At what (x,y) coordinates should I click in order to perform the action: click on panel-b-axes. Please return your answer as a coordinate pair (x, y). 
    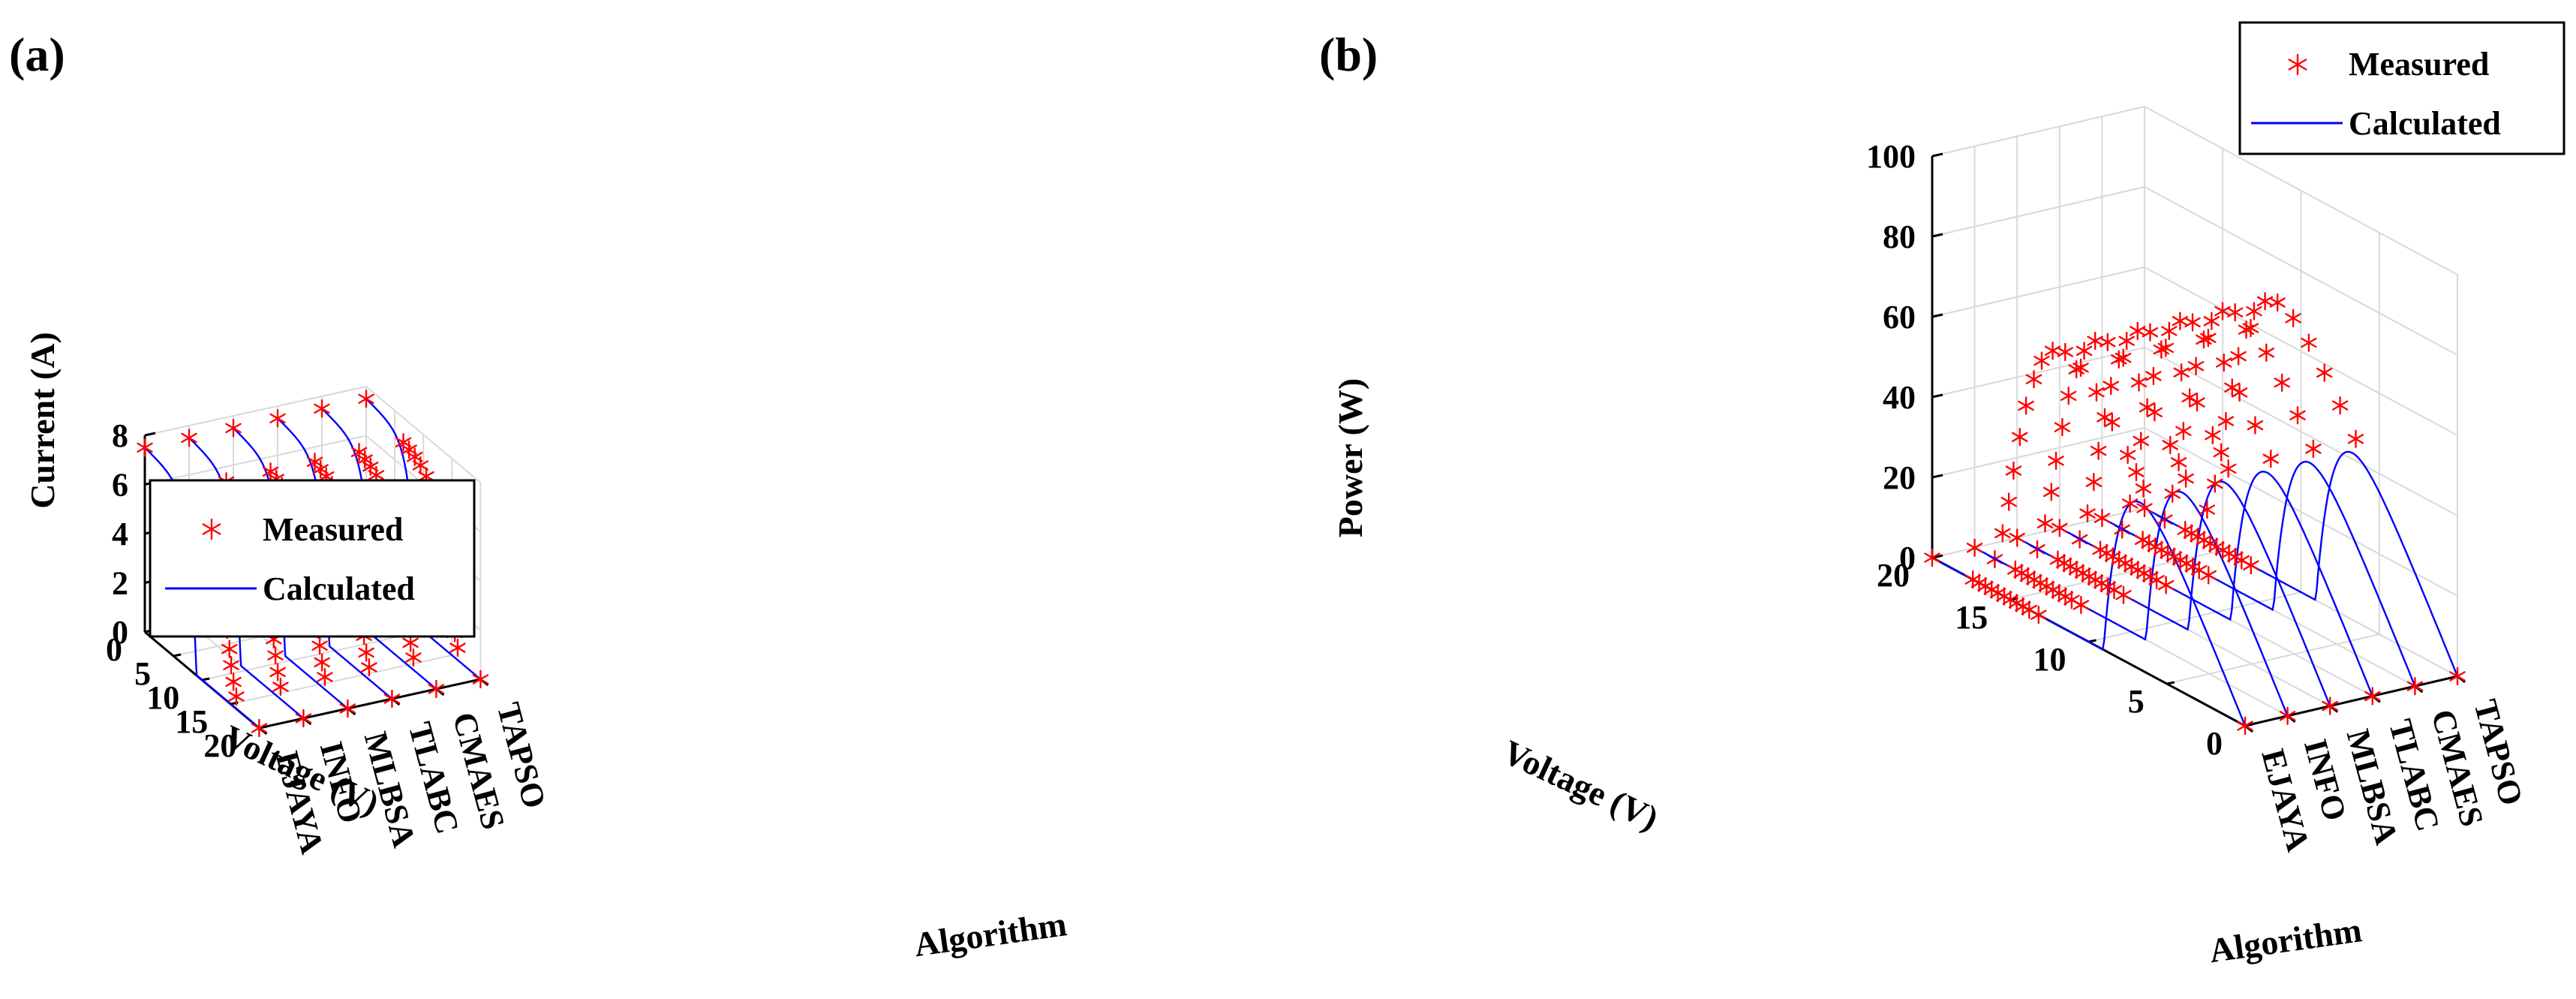
    Looking at the image, I should click on (2198, 443).